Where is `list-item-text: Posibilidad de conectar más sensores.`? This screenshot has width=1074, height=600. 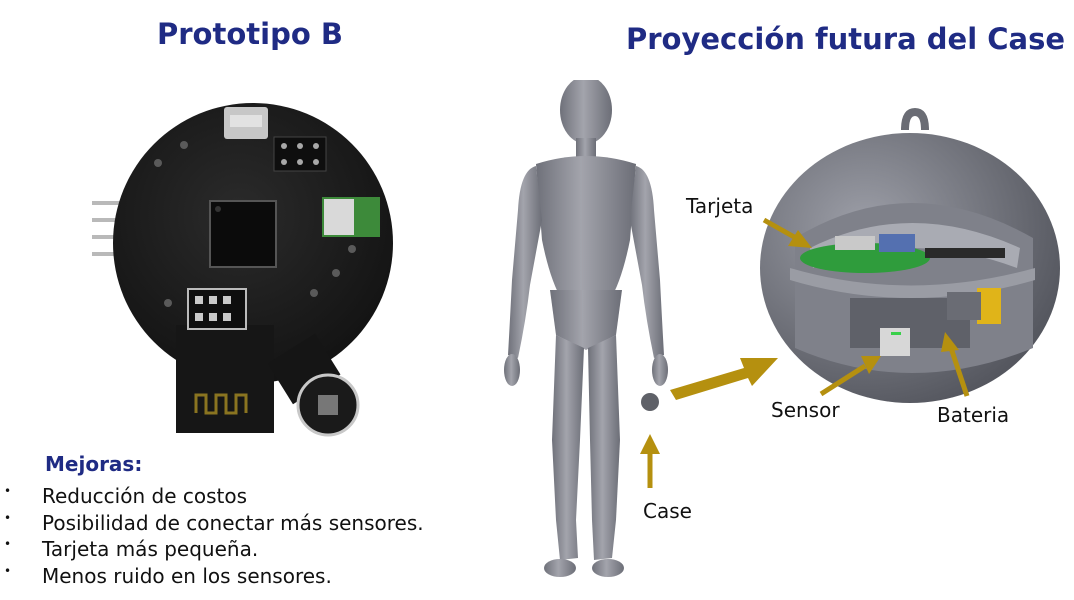
list-item-text: Posibilidad de conectar más sensores. is located at coordinates (233, 522).